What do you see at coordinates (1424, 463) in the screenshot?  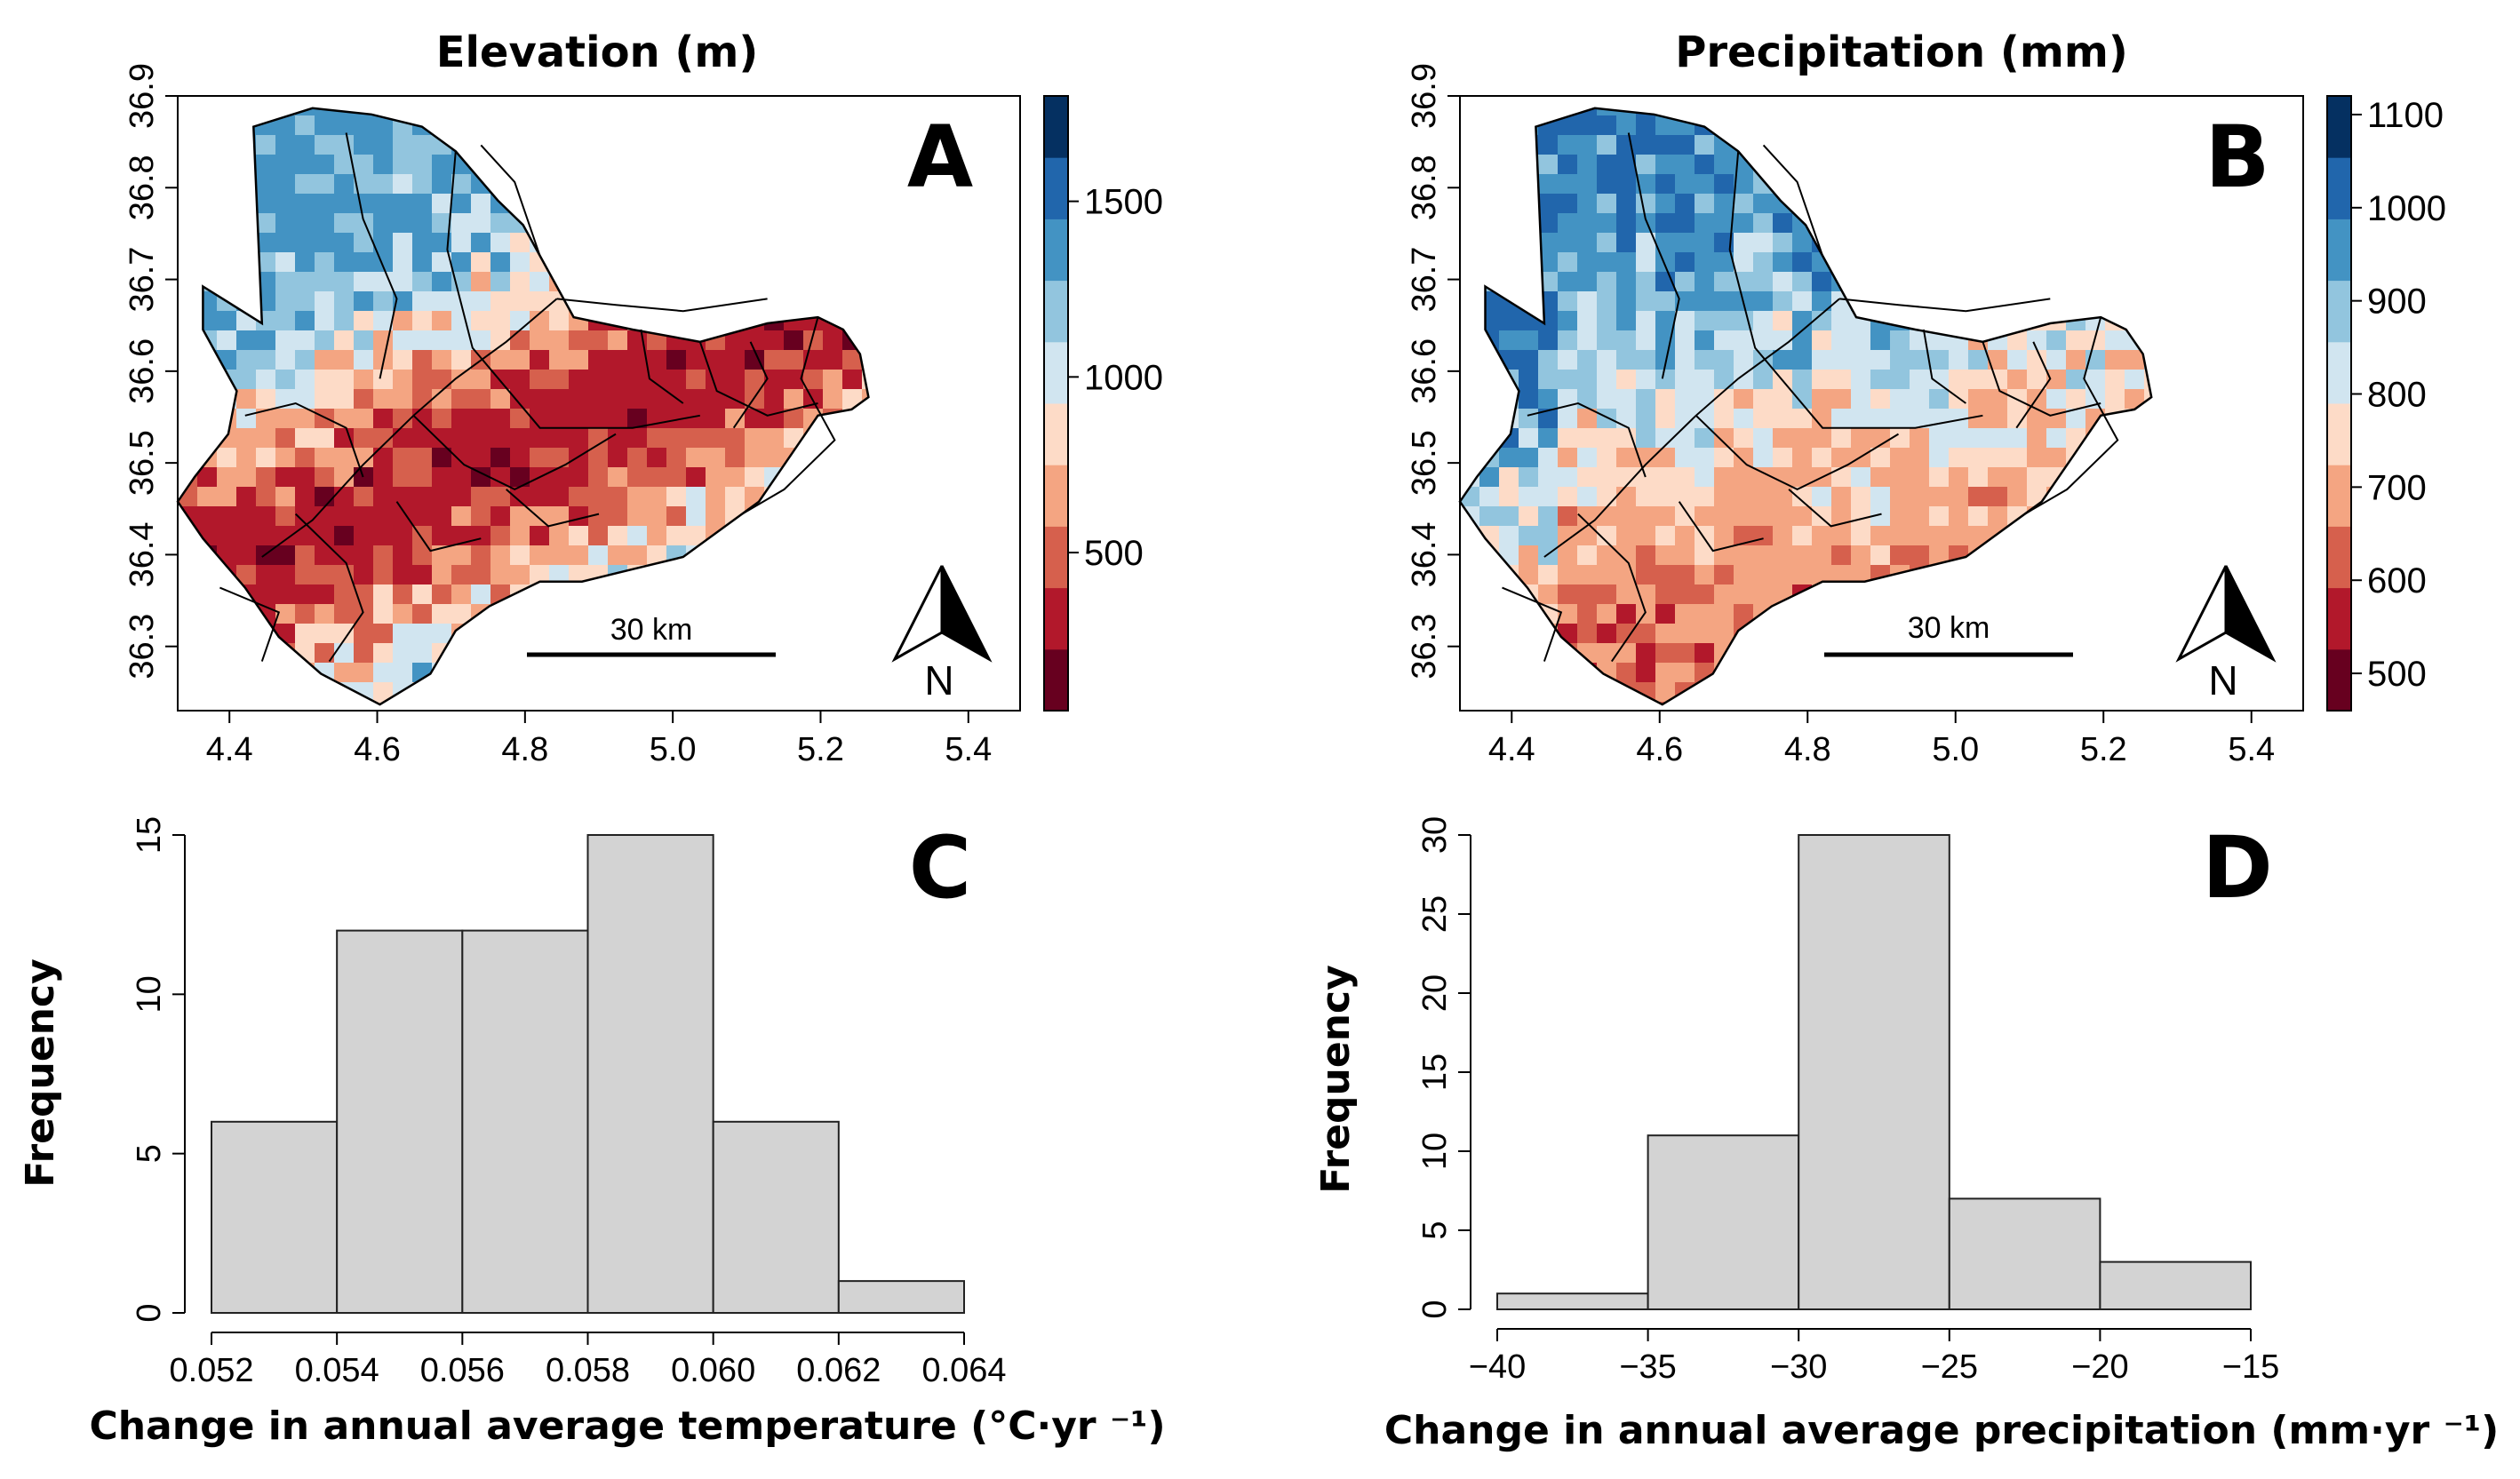 I see `y-tick-label: 36.5` at bounding box center [1424, 463].